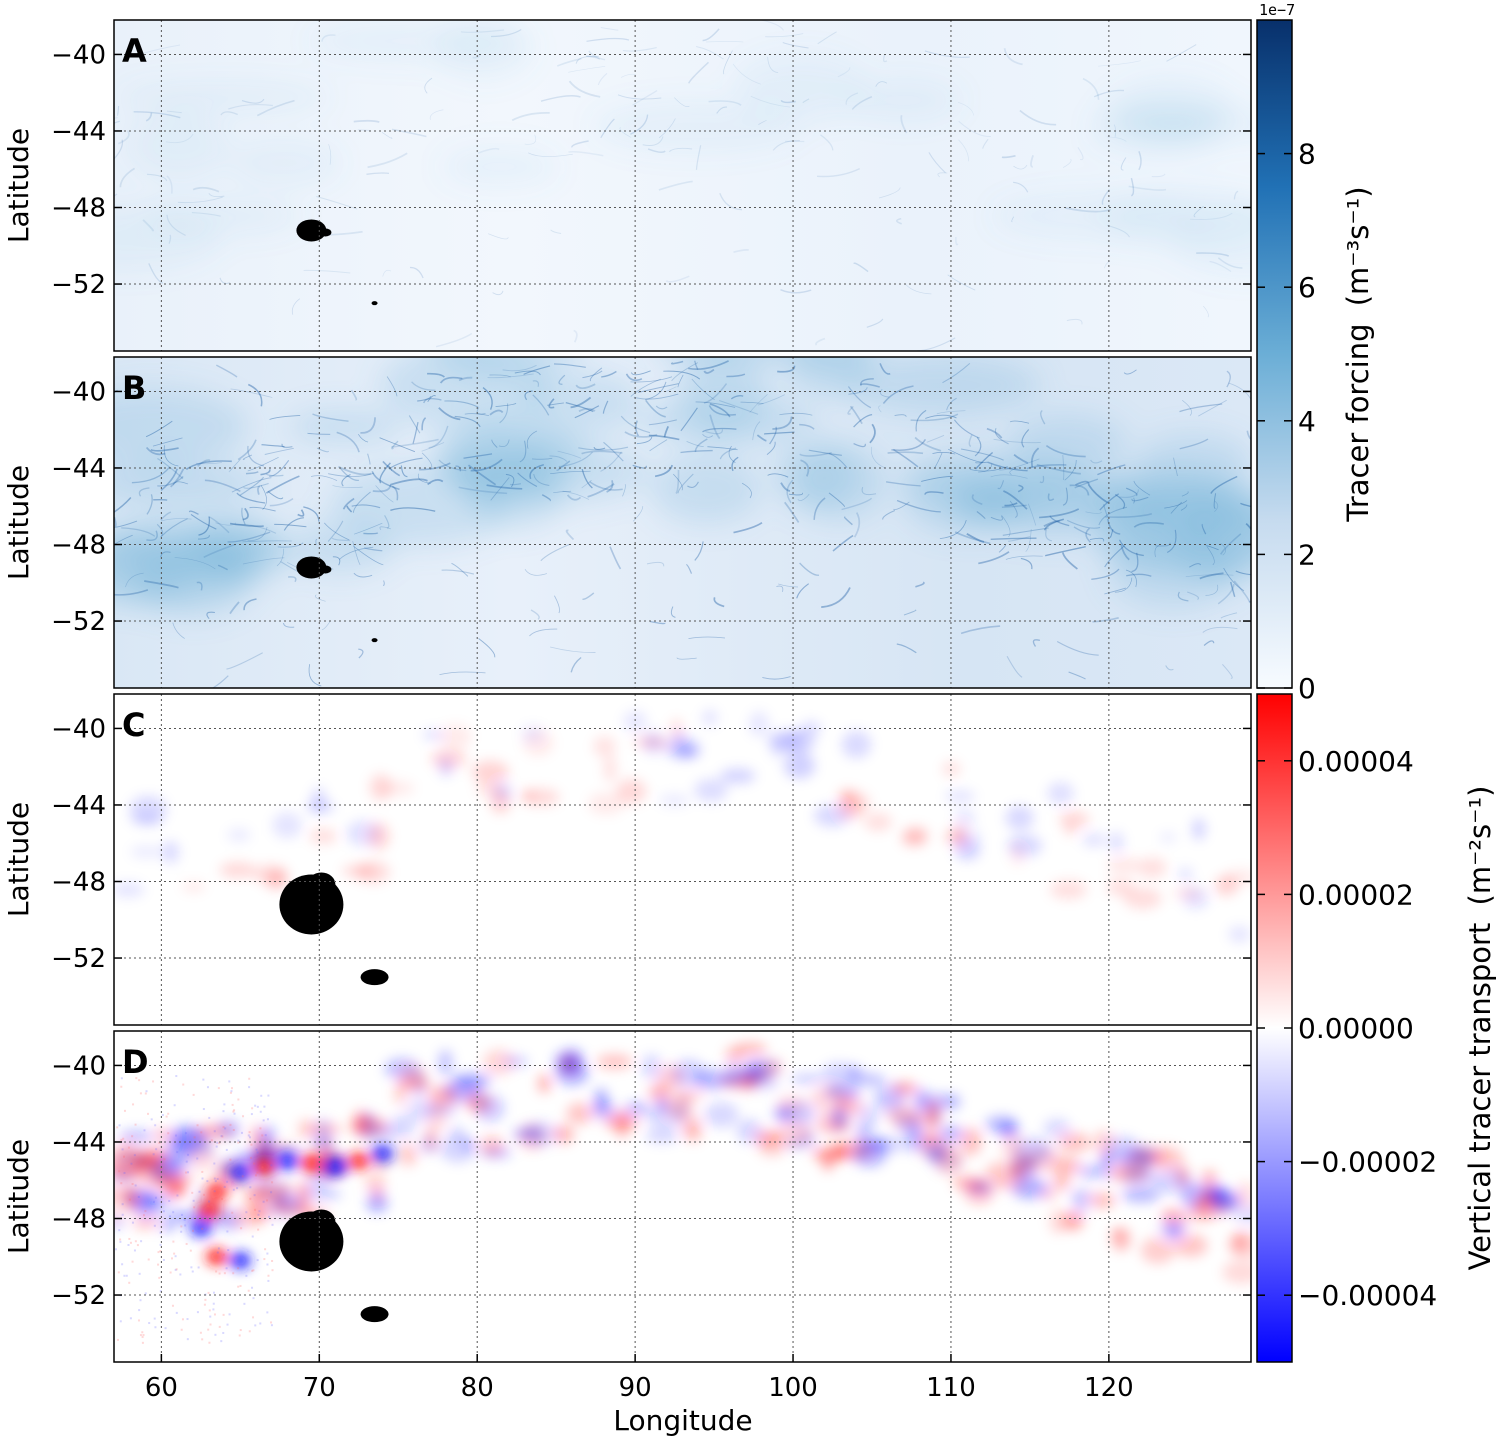 The height and width of the screenshot is (1444, 1500). What do you see at coordinates (1347, 1028) in the screenshot?
I see `colorbar-transport-ticks: 0.00004 0.00002 0.00000 −0.00002 −0.00004` at bounding box center [1347, 1028].